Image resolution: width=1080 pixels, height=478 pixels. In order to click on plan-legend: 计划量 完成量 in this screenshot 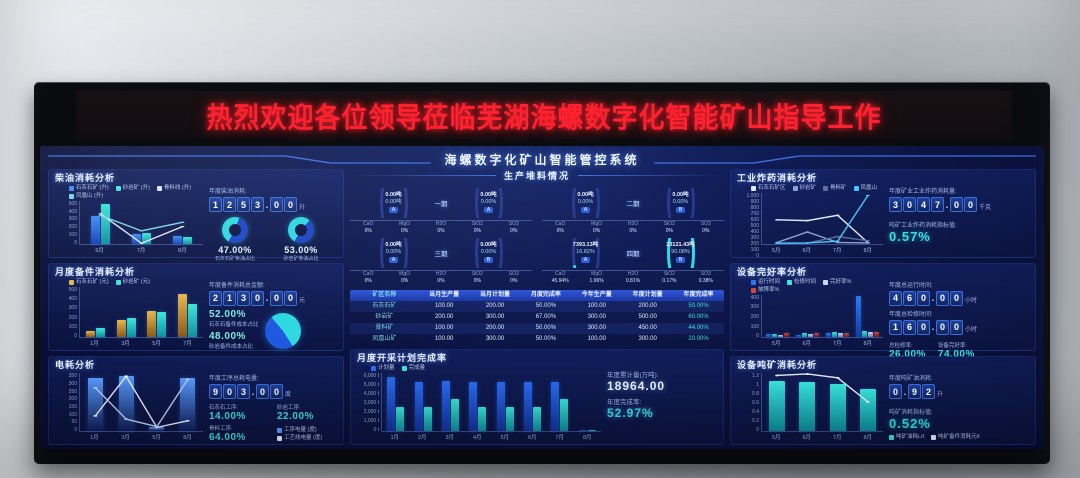, I will do `click(479, 368)`.